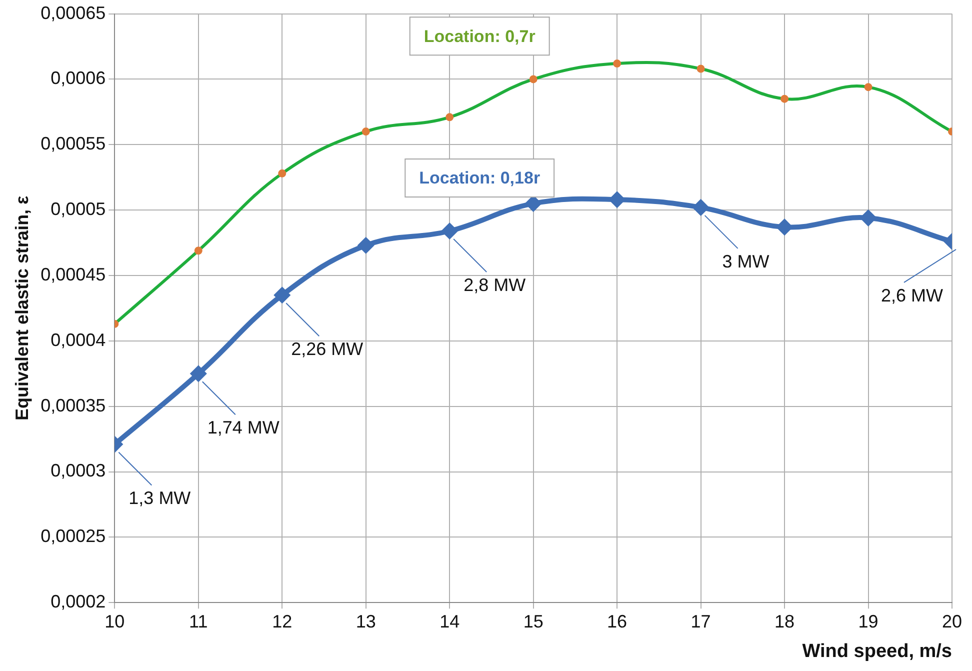 This screenshot has height=671, width=972. What do you see at coordinates (78, 602) in the screenshot?
I see `y-tick-label: 0,0002` at bounding box center [78, 602].